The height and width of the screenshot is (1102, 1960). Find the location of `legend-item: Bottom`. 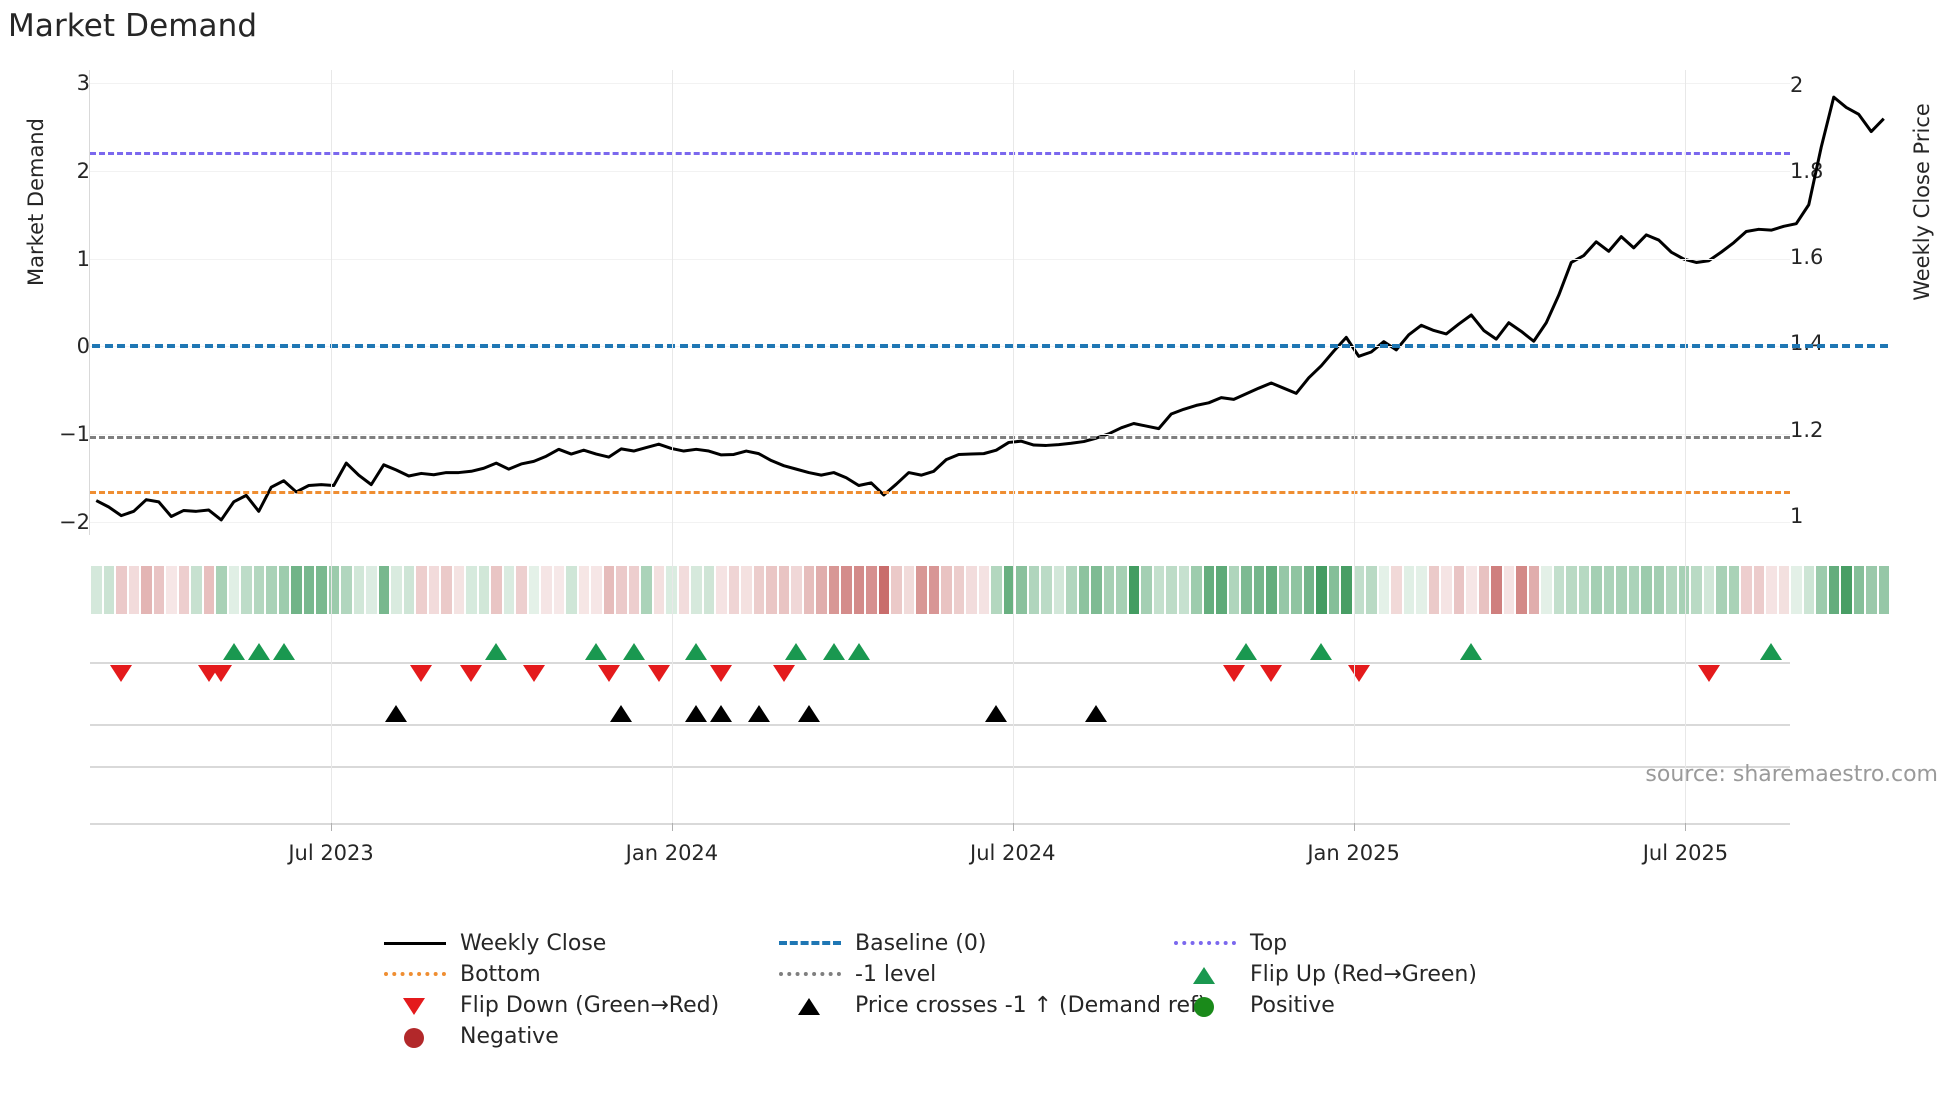

legend-item: Bottom is located at coordinates (460, 974).